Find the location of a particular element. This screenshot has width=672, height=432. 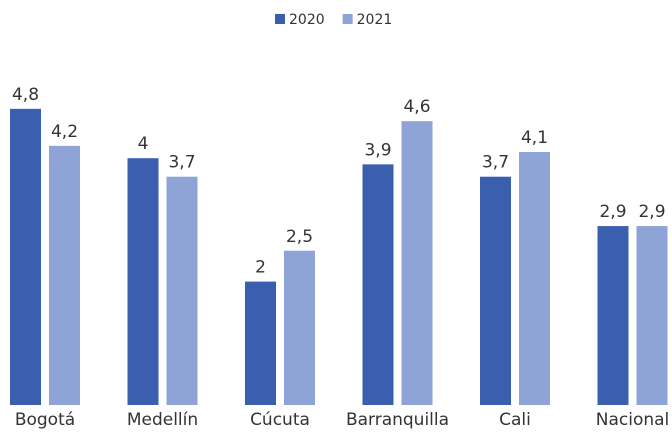

x-tick-label: Cali is located at coordinates (515, 420).